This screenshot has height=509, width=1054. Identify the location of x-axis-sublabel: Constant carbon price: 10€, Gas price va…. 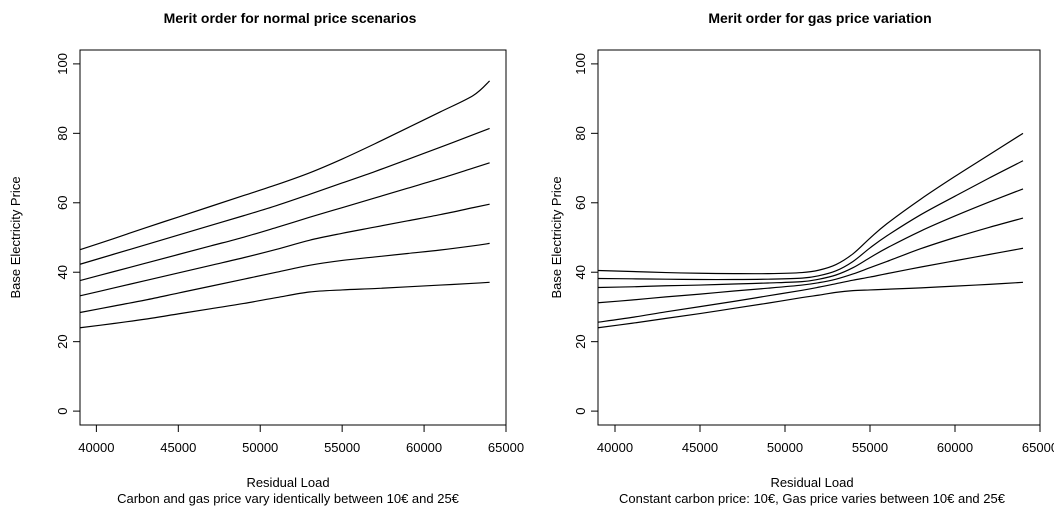
(812, 498).